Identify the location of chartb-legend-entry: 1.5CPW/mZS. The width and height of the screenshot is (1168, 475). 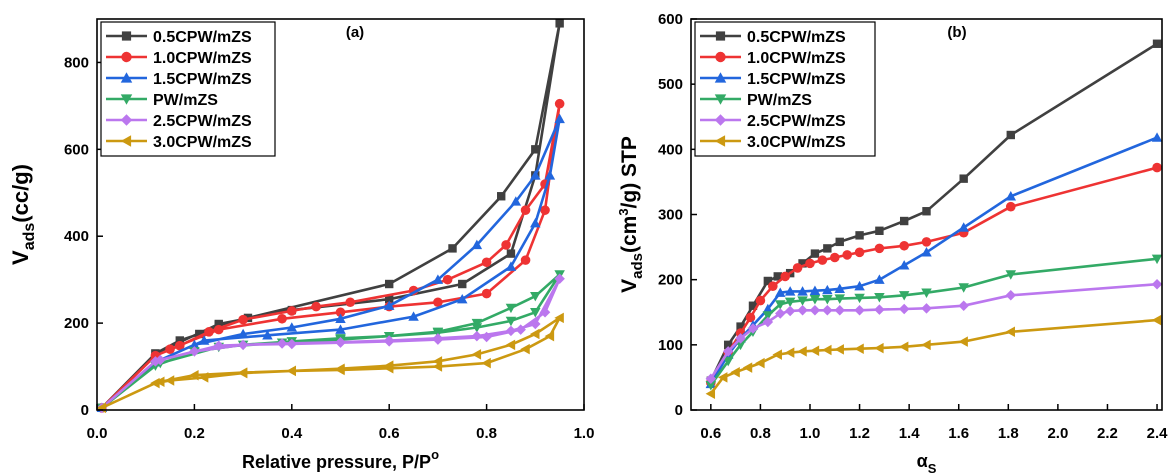
(796, 79).